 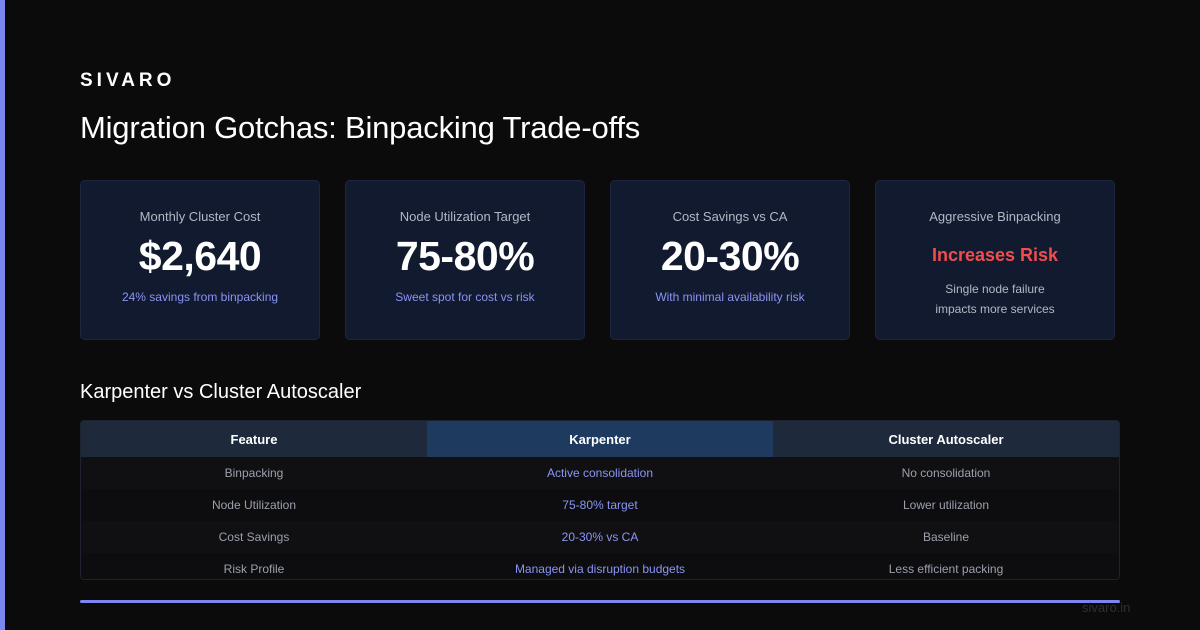 I want to click on stat-card-value: 20-30%, so click(x=730, y=256).